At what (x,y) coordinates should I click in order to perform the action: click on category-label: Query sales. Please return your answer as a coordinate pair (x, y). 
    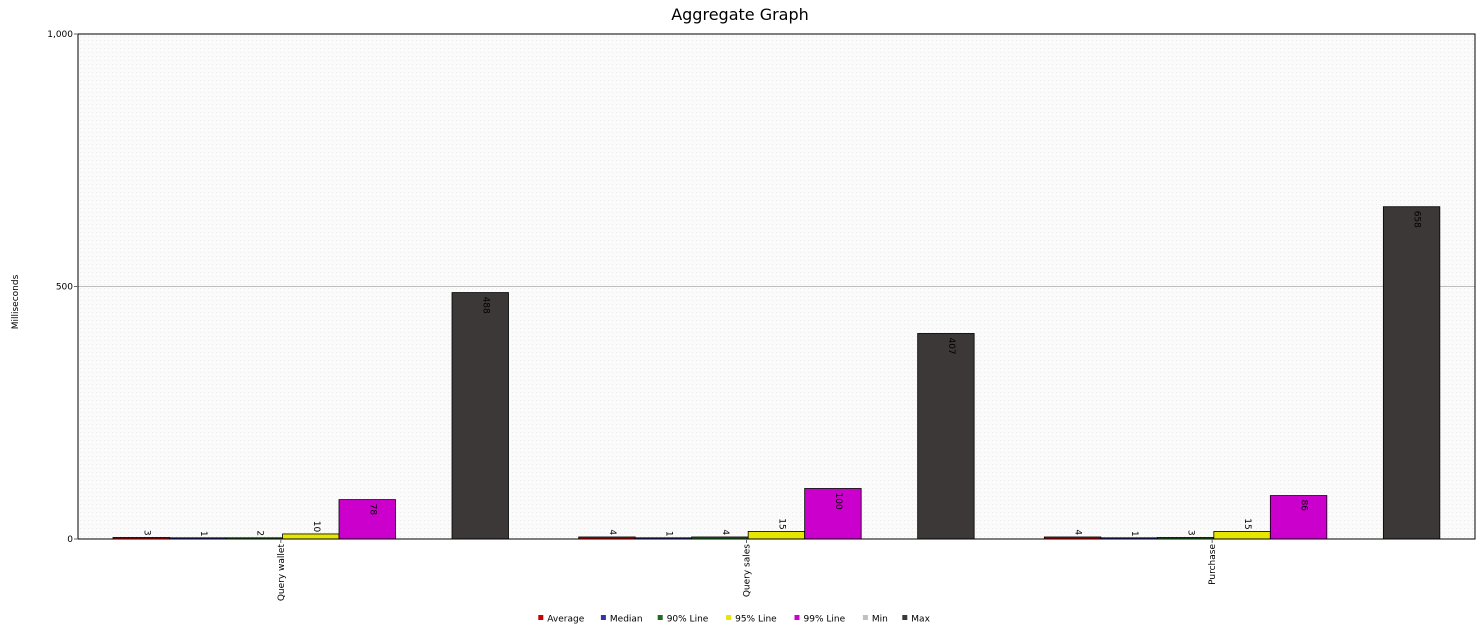
    Looking at the image, I should click on (748, 570).